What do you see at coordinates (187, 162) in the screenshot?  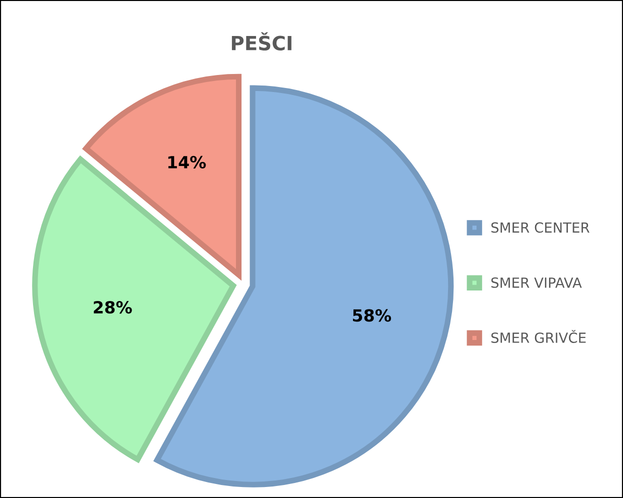 I see `data-label: 14%` at bounding box center [187, 162].